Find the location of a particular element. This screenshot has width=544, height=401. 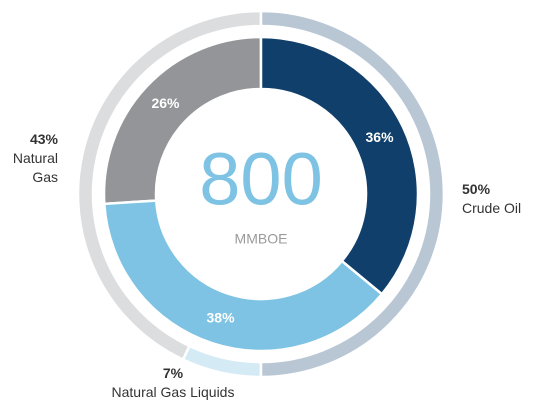

outer-label: 43% Natural Gas is located at coordinates (30, 158).